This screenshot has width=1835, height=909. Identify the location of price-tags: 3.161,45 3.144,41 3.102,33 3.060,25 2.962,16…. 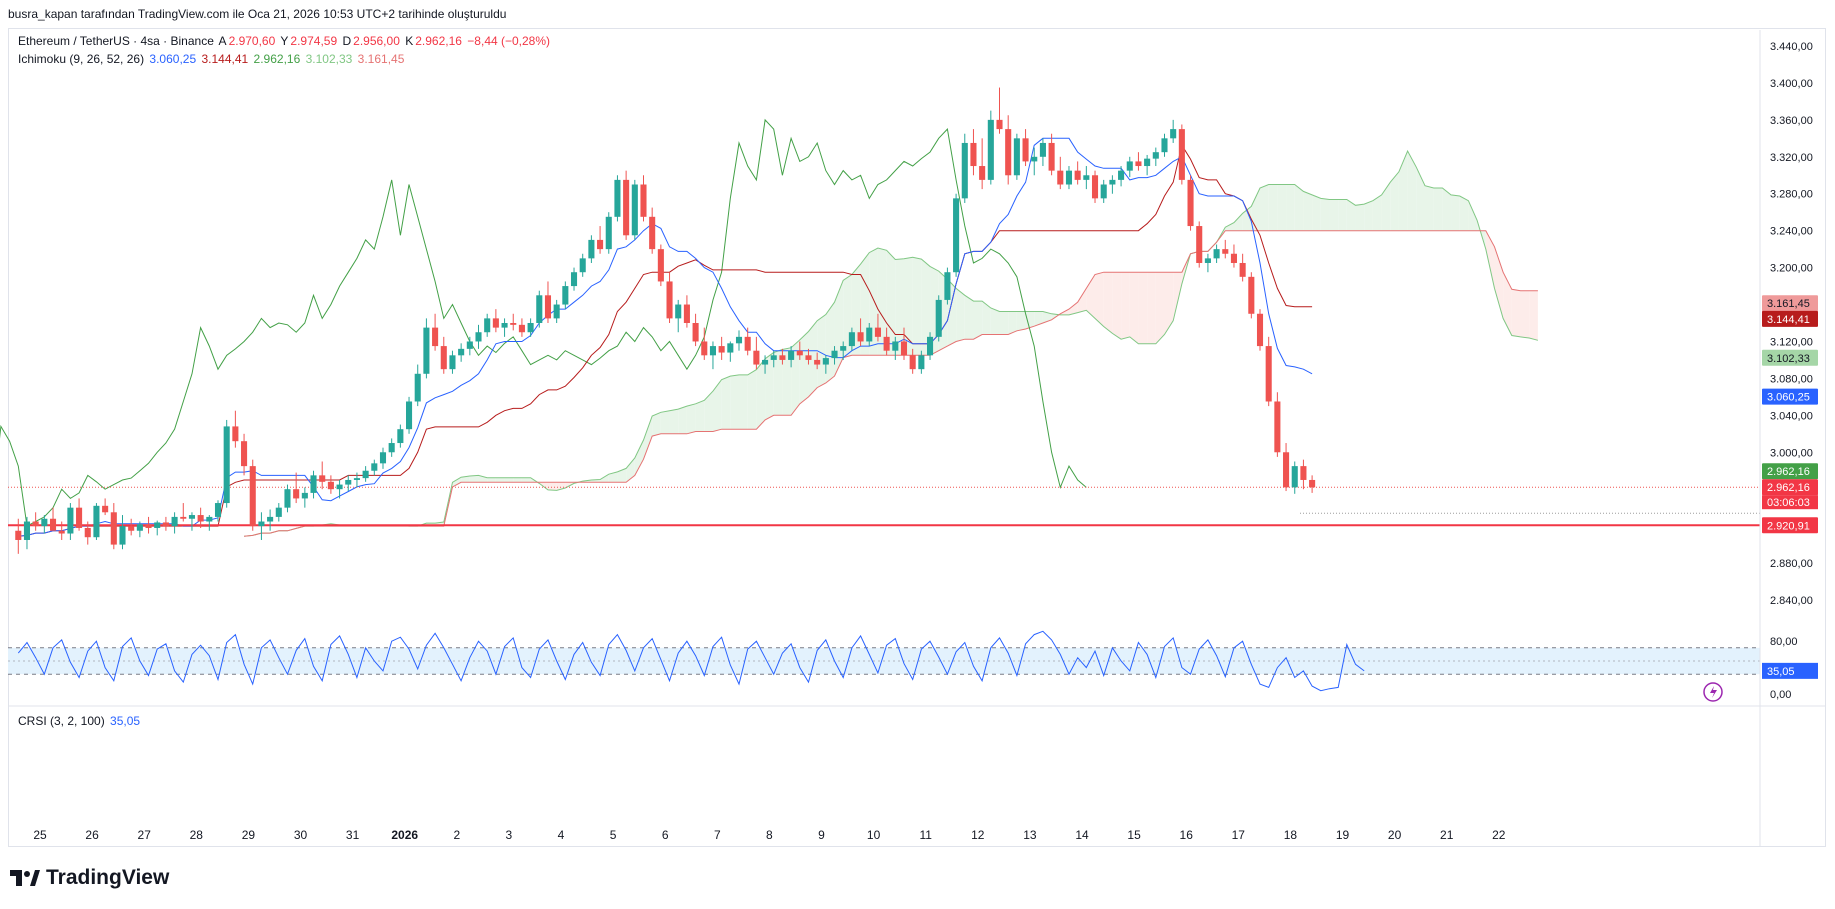
(1790, 414).